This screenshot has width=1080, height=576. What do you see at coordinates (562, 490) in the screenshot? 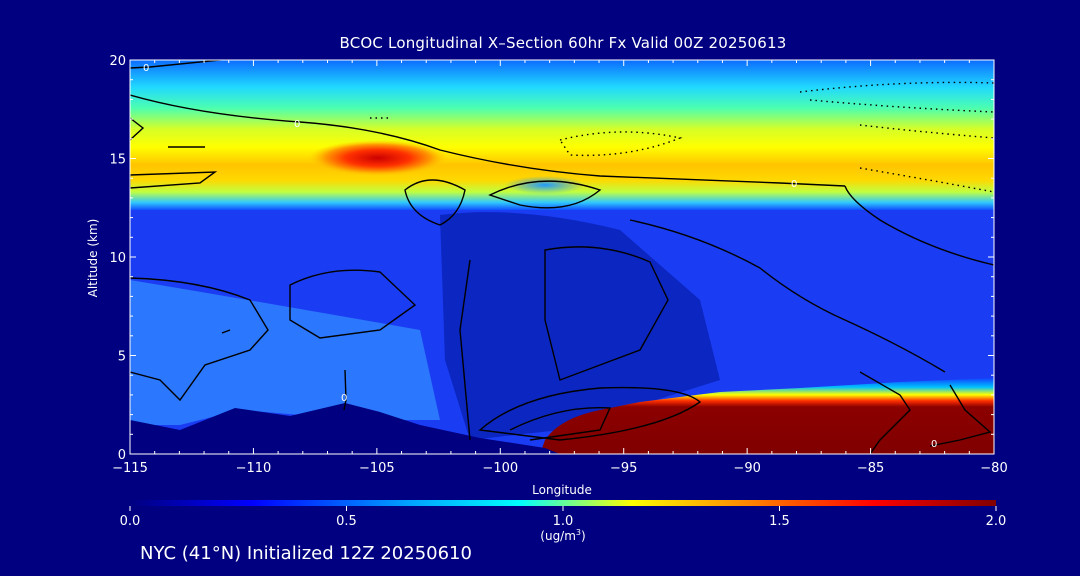
I see `x-axis-label: Longitude` at bounding box center [562, 490].